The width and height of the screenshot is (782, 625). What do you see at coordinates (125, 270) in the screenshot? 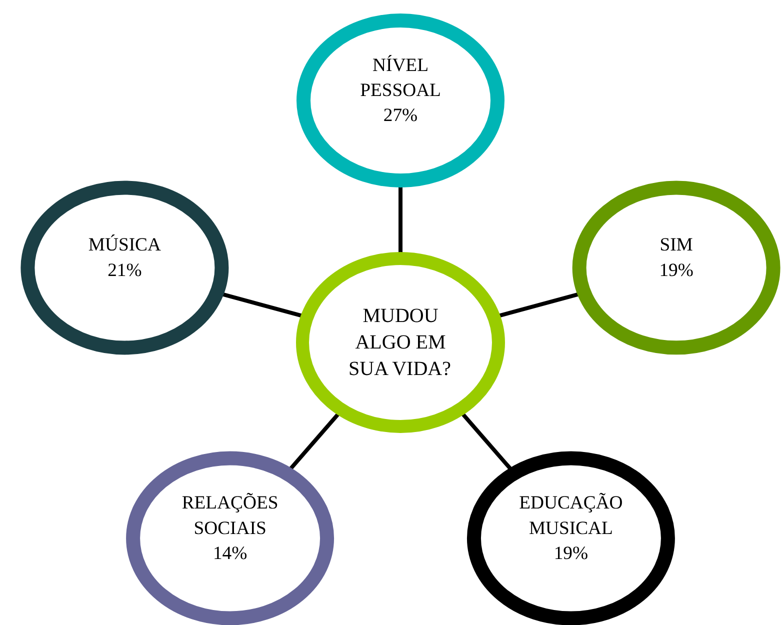
I see `data-label: 21%` at bounding box center [125, 270].